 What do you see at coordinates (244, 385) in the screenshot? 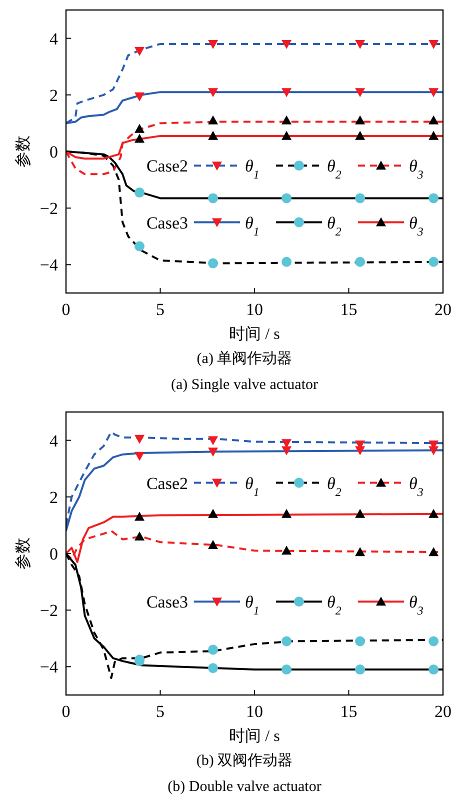
I see `text: (a) Single valve actuator` at bounding box center [244, 385].